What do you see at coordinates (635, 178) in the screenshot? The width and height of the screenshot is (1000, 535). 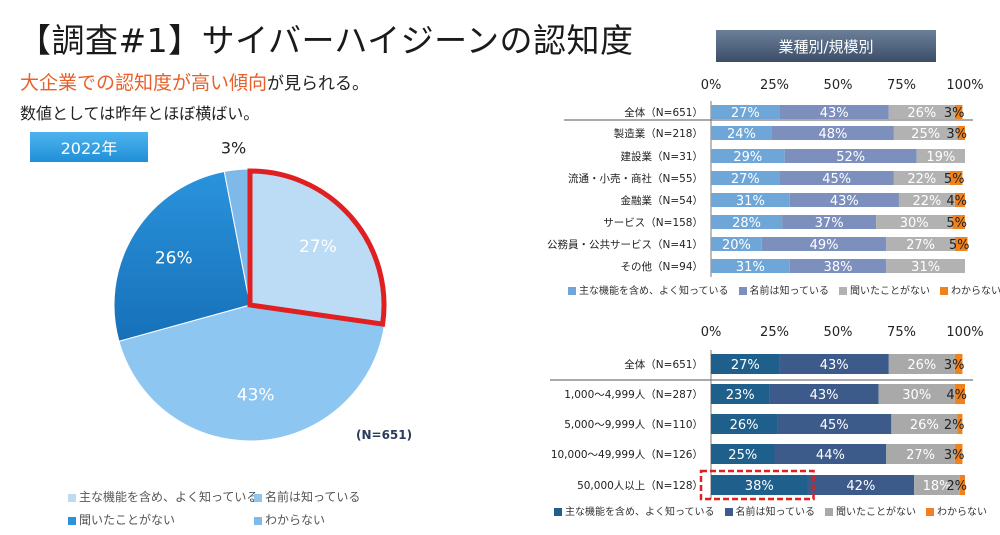 I see `row-label: 流通・小売・商社（N=55）` at bounding box center [635, 178].